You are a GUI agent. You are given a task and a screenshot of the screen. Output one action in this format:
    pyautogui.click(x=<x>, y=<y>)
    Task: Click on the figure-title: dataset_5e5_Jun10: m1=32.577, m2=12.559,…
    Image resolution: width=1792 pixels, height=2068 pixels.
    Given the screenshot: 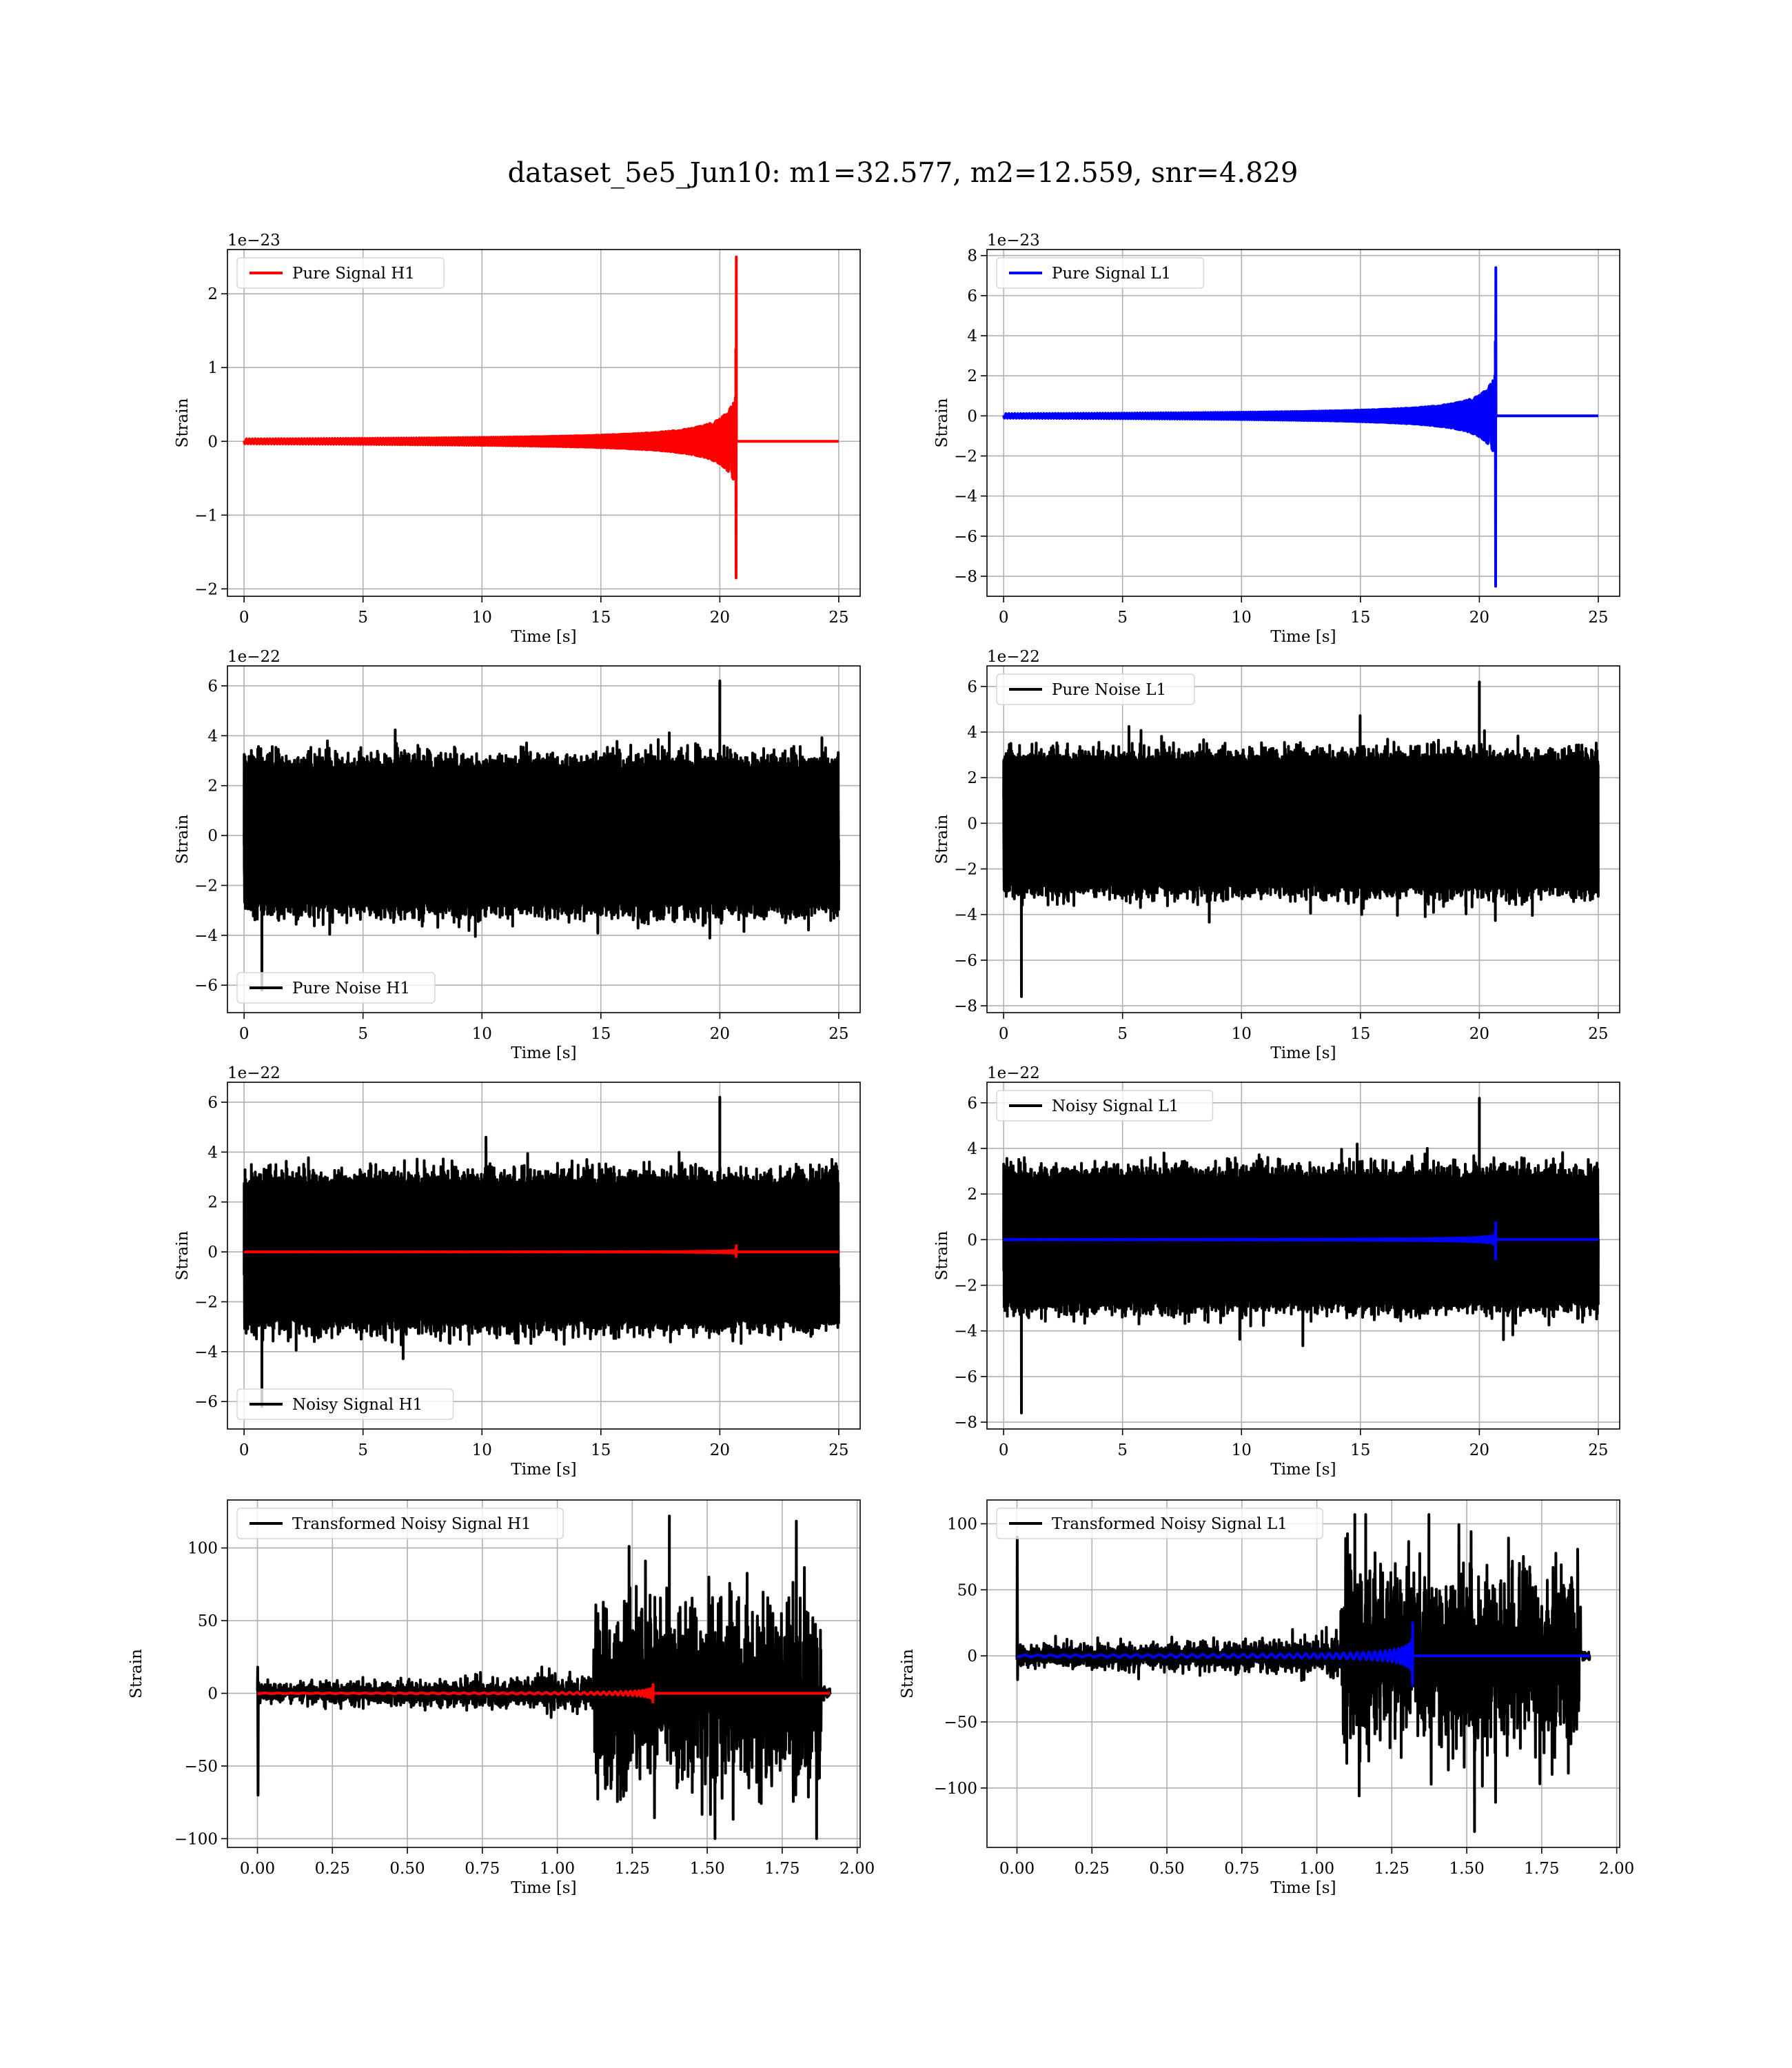 What is the action you would take?
    pyautogui.click(x=903, y=173)
    